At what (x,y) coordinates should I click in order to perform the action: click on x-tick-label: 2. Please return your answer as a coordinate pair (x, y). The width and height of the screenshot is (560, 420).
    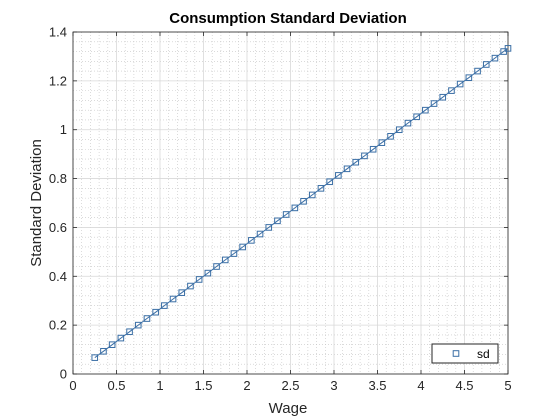
    Looking at the image, I should click on (246, 385).